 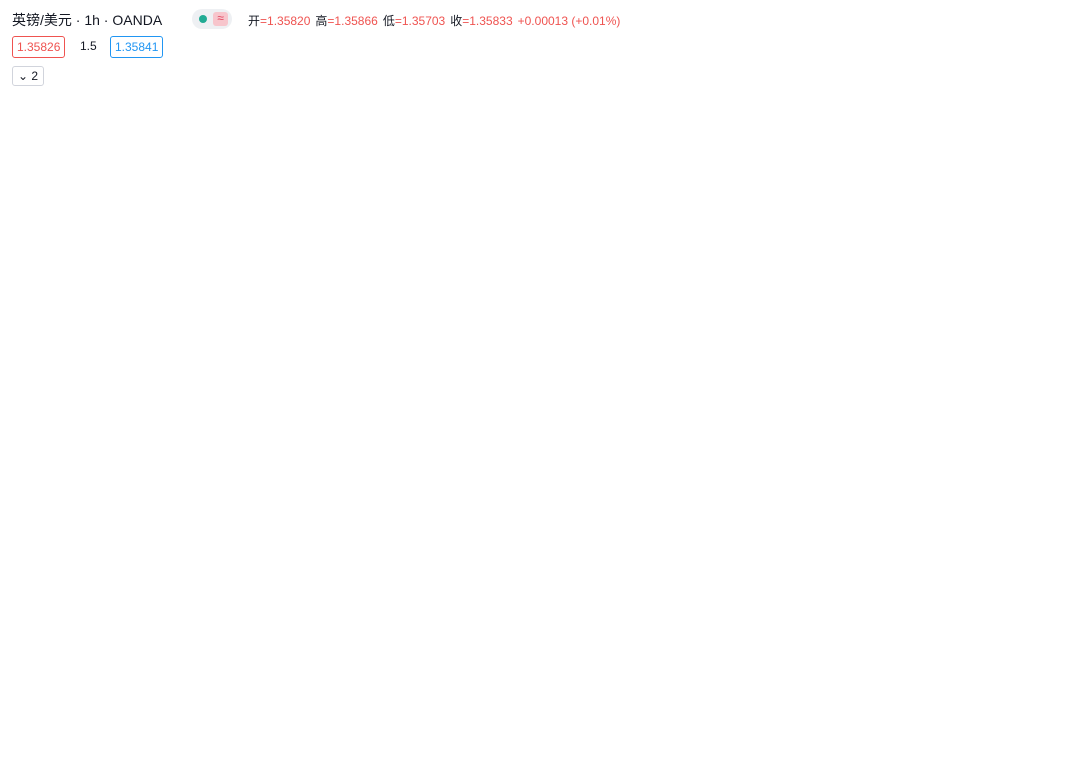 I want to click on status-icons: ≈, so click(x=213, y=18).